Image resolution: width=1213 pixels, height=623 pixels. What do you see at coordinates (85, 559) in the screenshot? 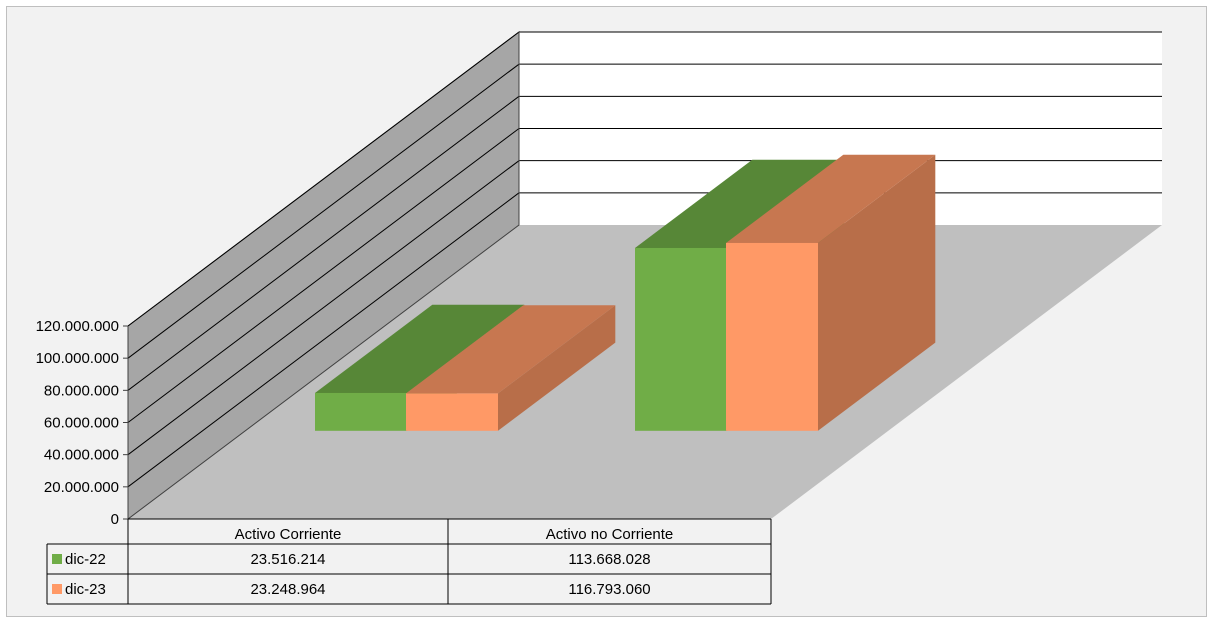
I see `series-name: dic-22` at bounding box center [85, 559].